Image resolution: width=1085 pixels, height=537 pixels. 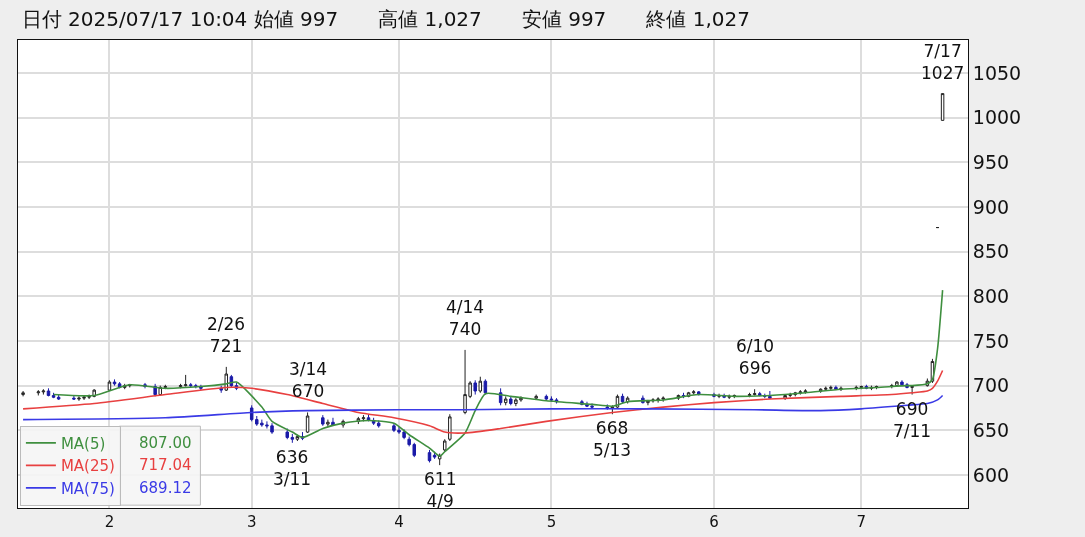 I want to click on y-tick-label: 1050, so click(x=997, y=72).